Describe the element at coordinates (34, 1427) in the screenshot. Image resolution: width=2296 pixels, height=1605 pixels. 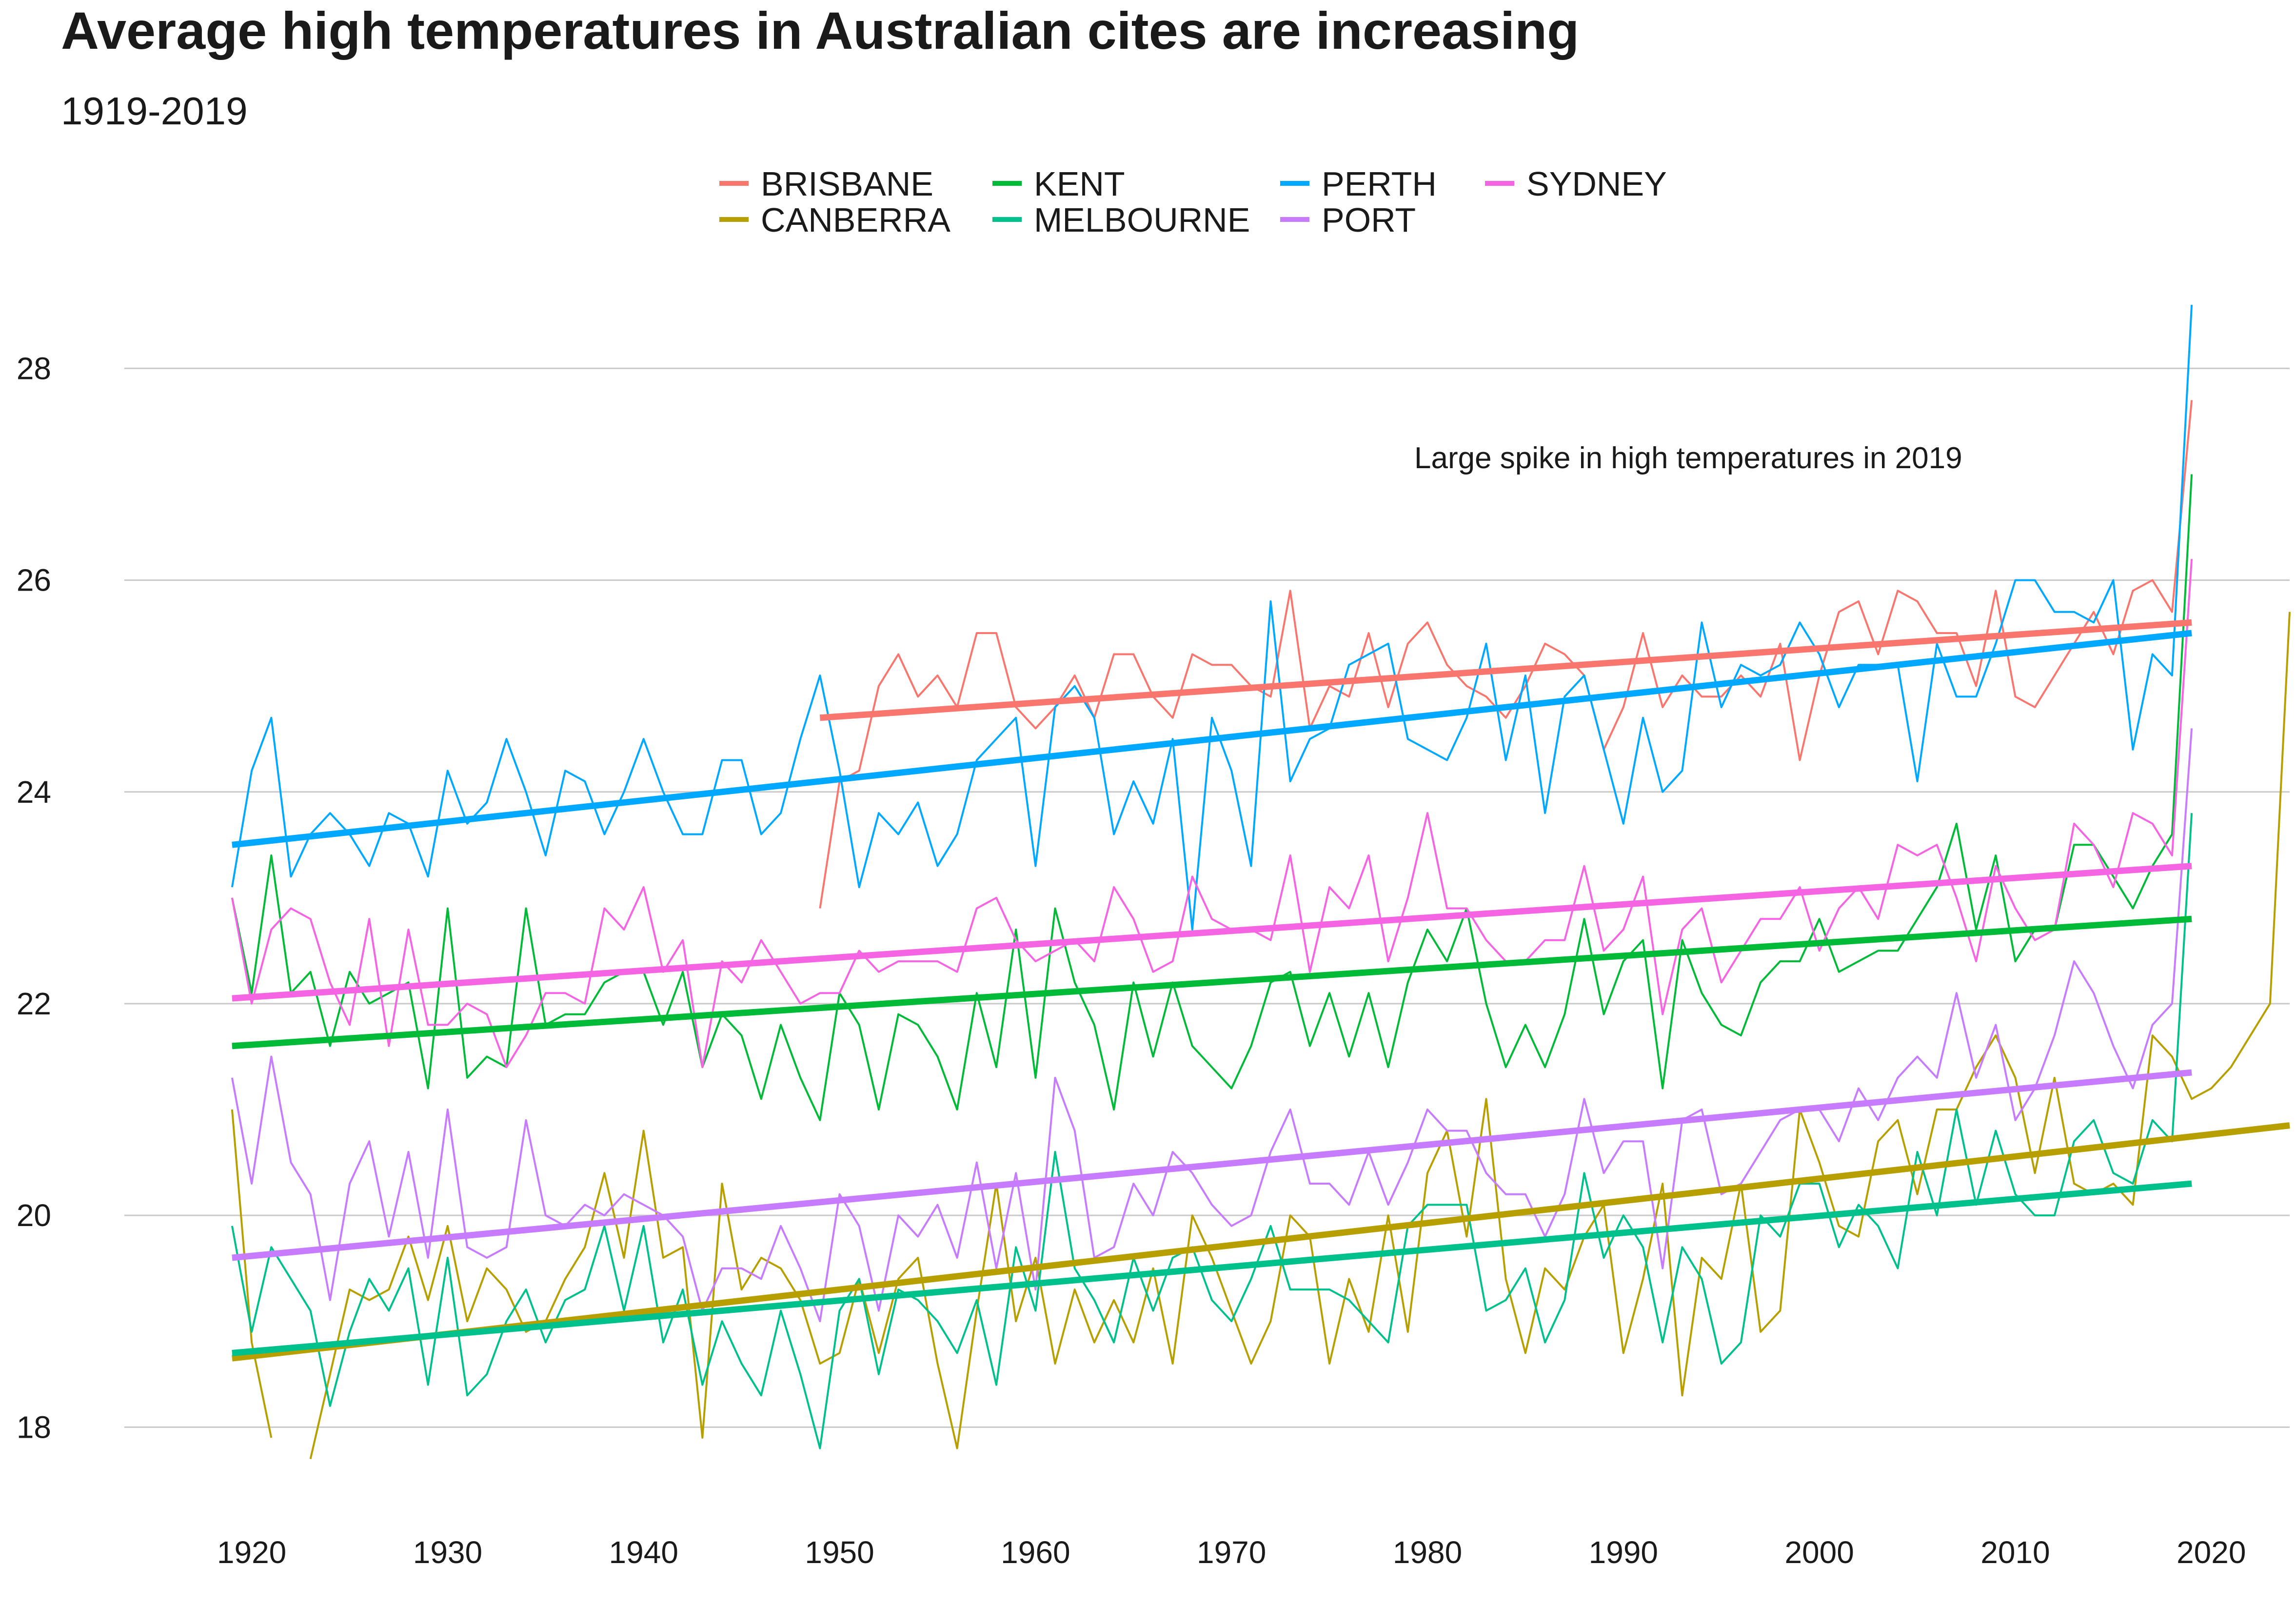
I see `y-tick-label: 18` at that location.